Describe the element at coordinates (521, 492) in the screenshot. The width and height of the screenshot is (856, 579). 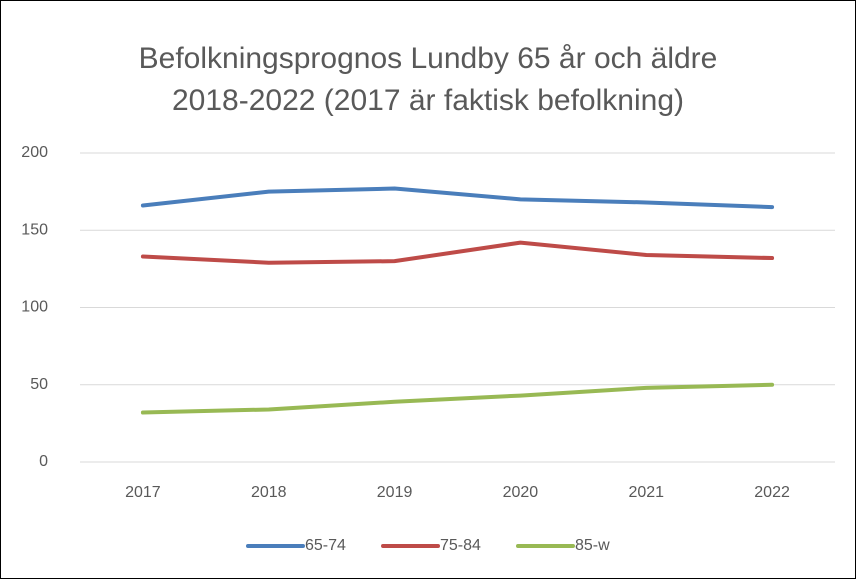
I see `x-tick-label: 2020` at that location.